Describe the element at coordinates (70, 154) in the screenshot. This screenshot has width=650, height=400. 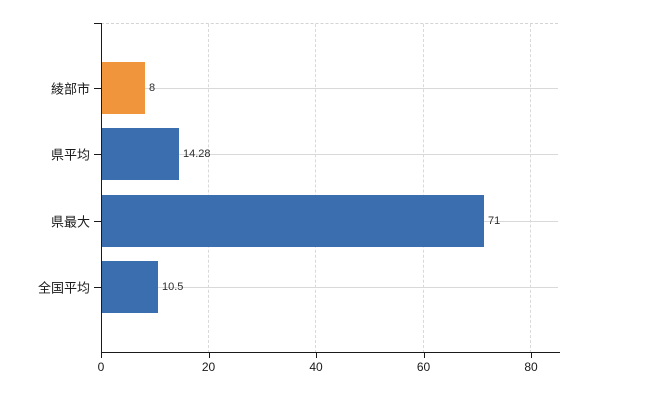
I see `category-label: 県平均` at that location.